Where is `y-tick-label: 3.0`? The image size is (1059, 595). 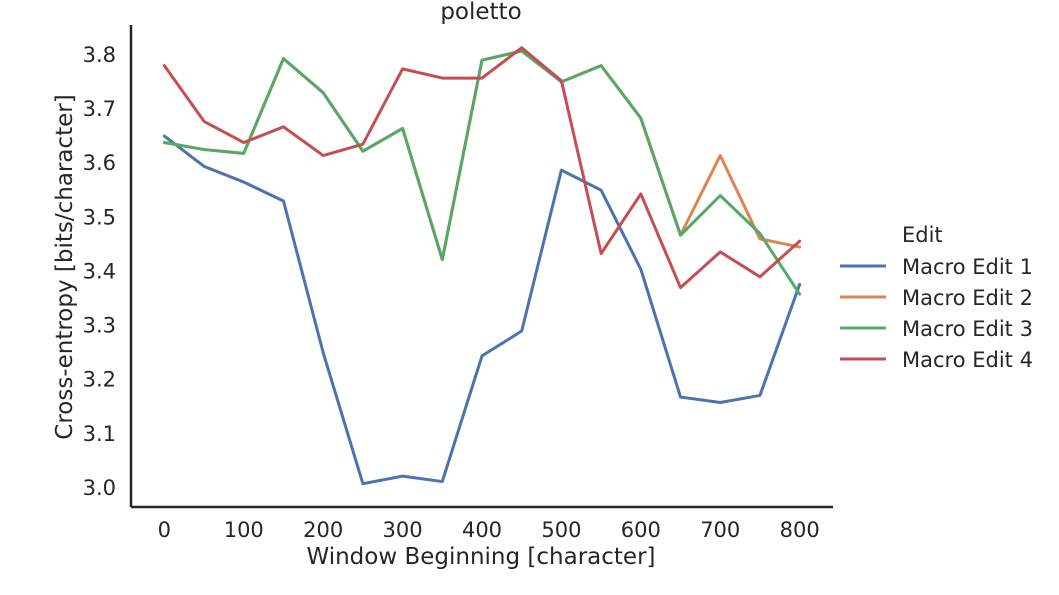
y-tick-label: 3.0 is located at coordinates (99, 488).